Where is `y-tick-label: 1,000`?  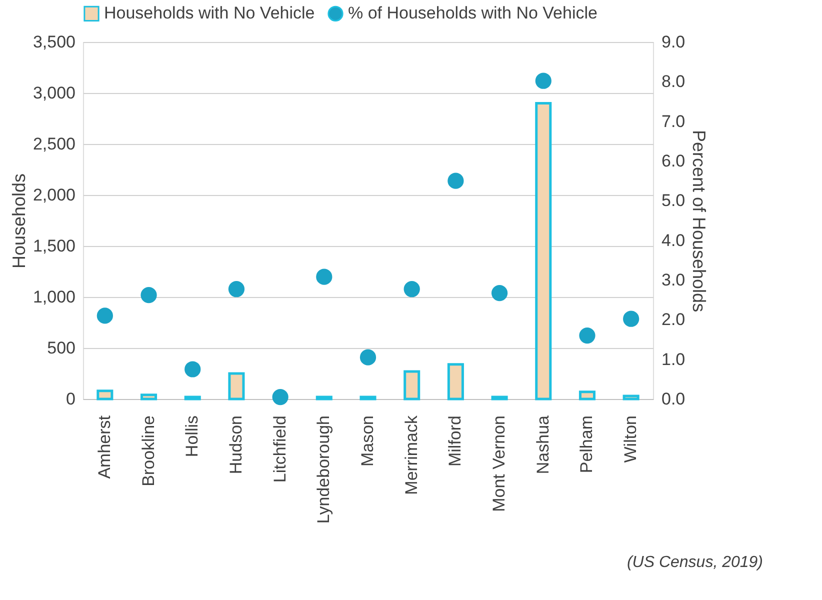
y-tick-label: 1,000 is located at coordinates (54, 297).